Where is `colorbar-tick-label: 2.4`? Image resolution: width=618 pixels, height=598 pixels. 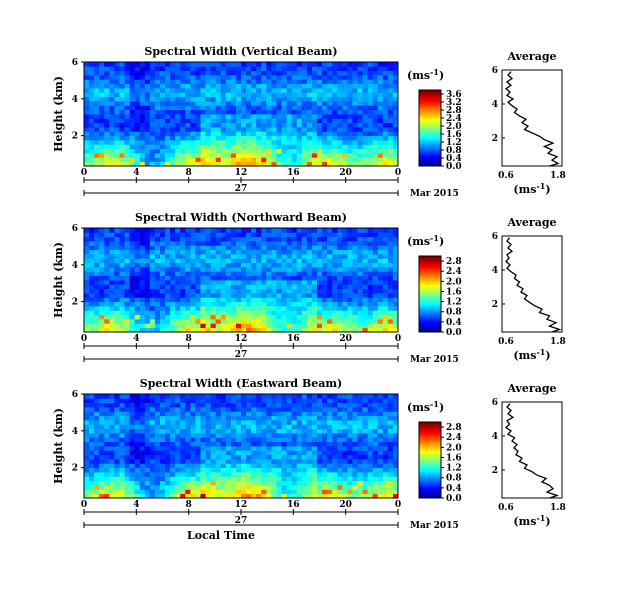
colorbar-tick-label: 2.4 is located at coordinates (454, 438).